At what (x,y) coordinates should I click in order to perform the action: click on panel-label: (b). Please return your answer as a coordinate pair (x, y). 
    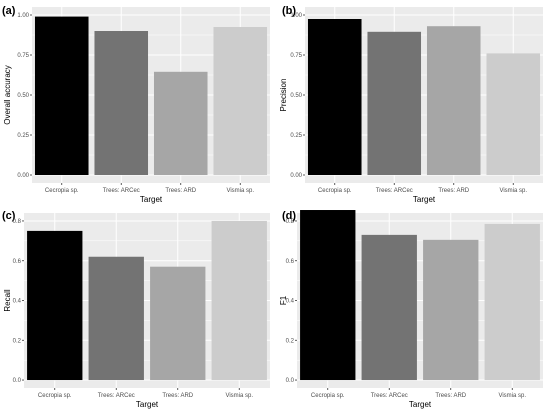
    Looking at the image, I should click on (289, 11).